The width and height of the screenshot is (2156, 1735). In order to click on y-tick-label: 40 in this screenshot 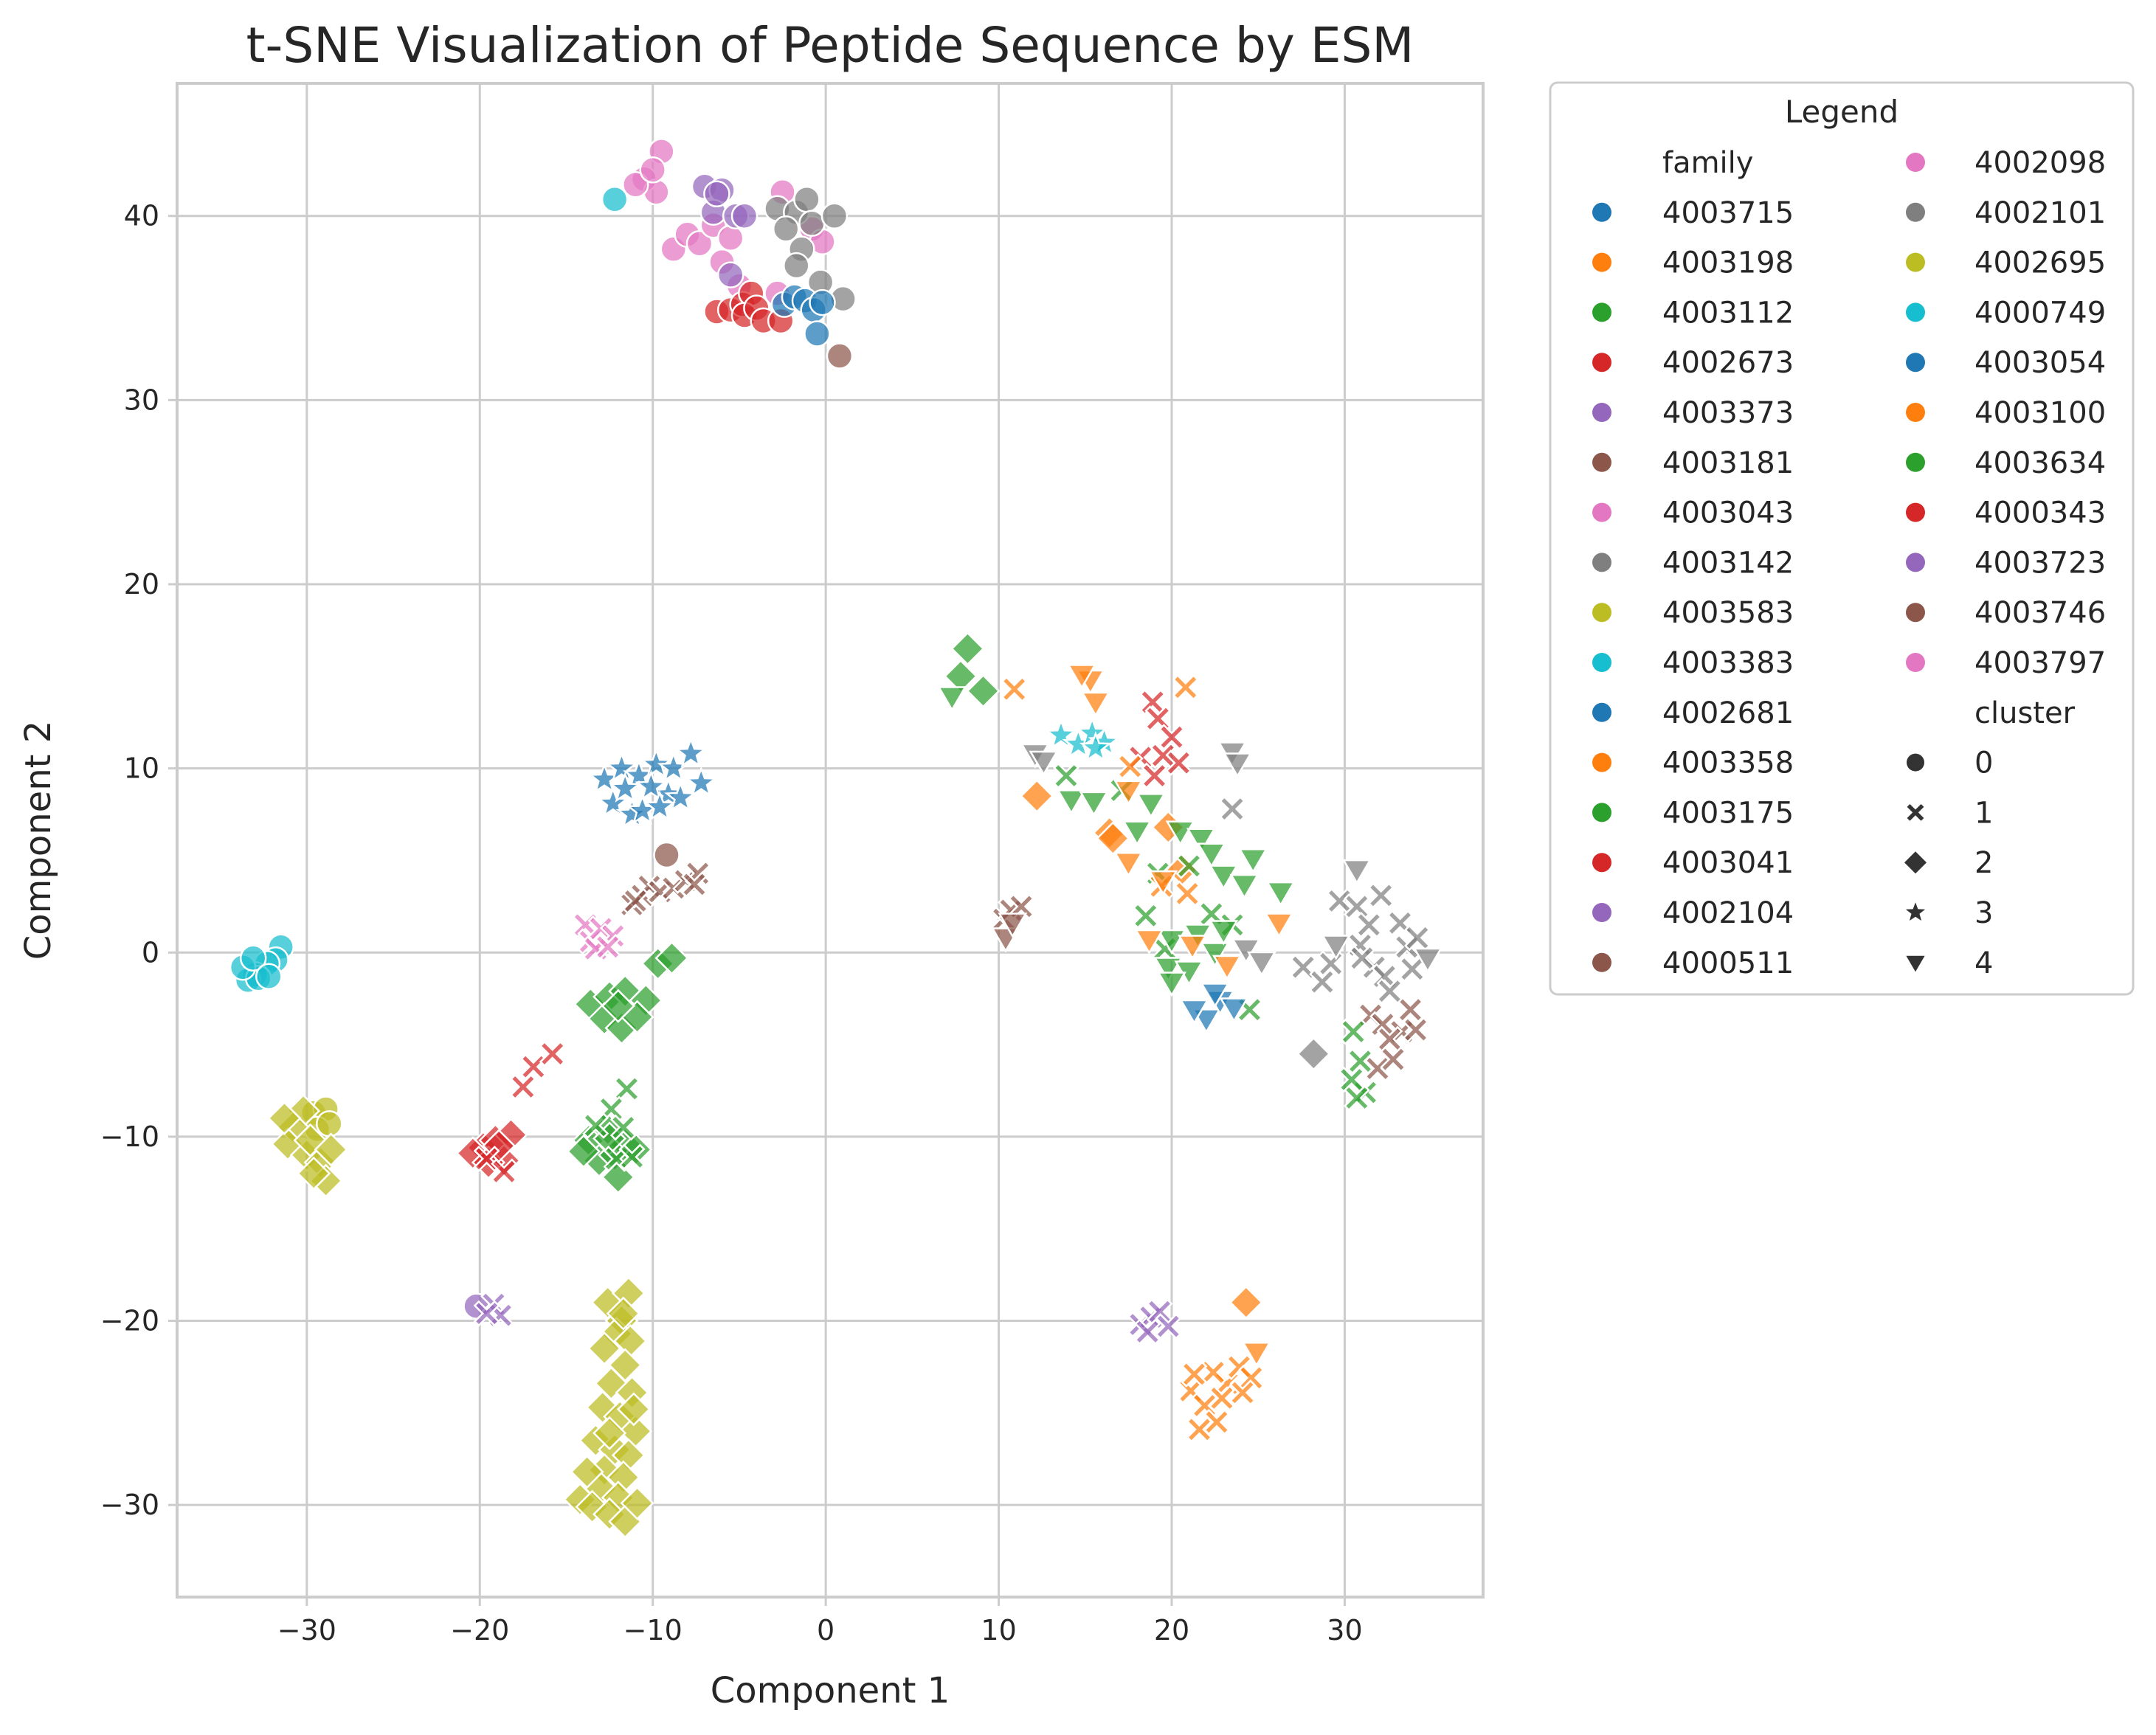, I will do `click(141, 216)`.